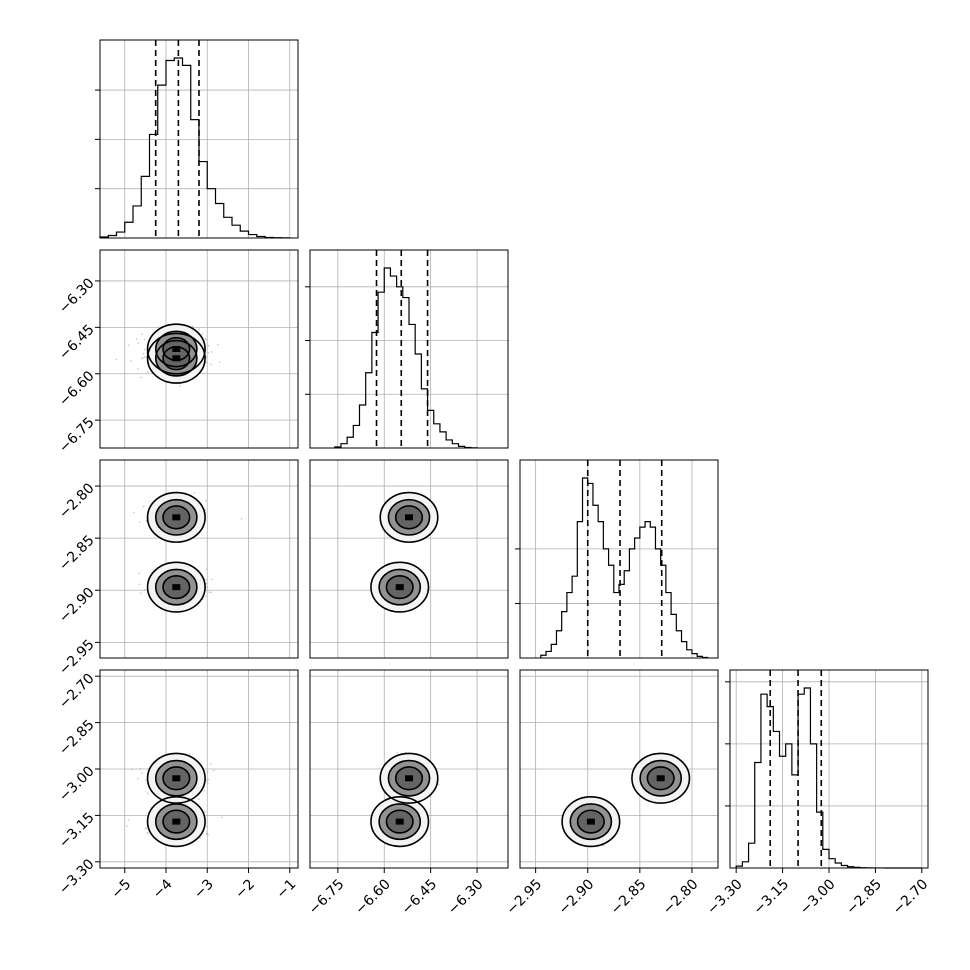 Image resolution: width=970 pixels, height=970 pixels. I want to click on hist-panel-1-histogram, so click(406, 358).